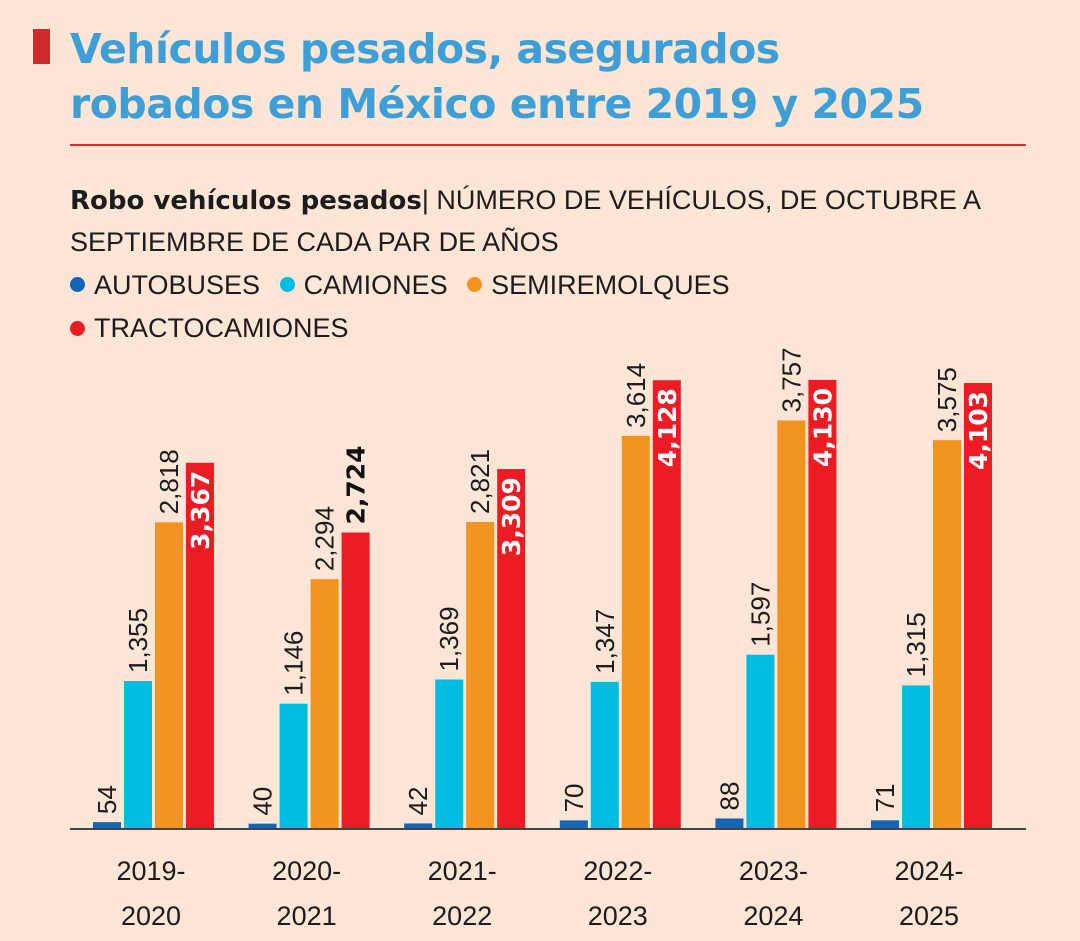 Image resolution: width=1080 pixels, height=941 pixels. Describe the element at coordinates (773, 916) in the screenshot. I see `x-tick-label-4-1: 2024` at that location.